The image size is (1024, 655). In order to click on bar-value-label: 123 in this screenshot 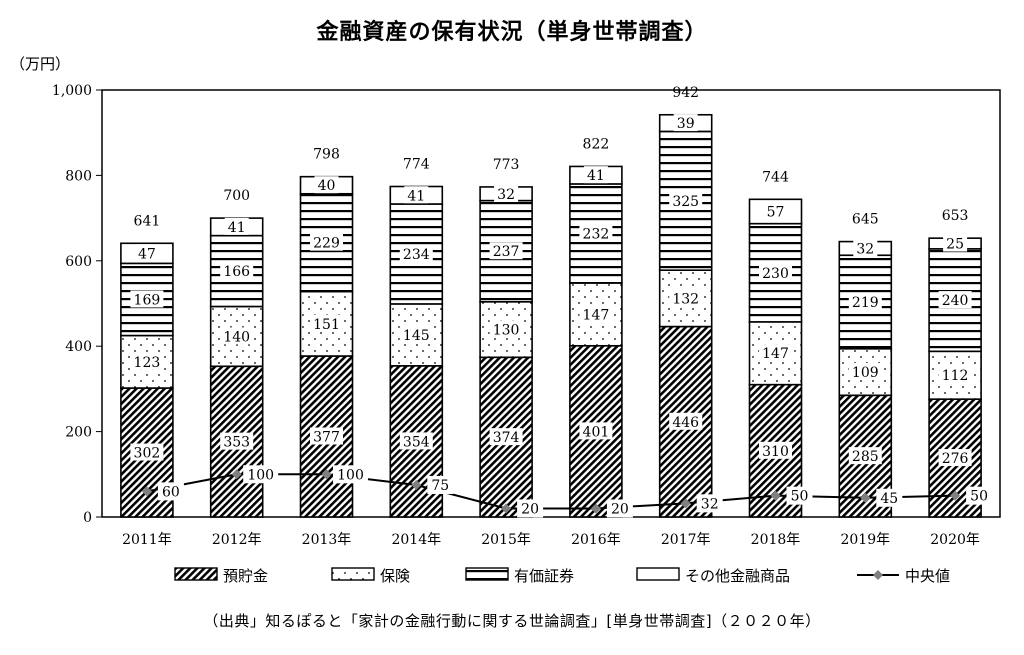, I will do `click(147, 363)`.